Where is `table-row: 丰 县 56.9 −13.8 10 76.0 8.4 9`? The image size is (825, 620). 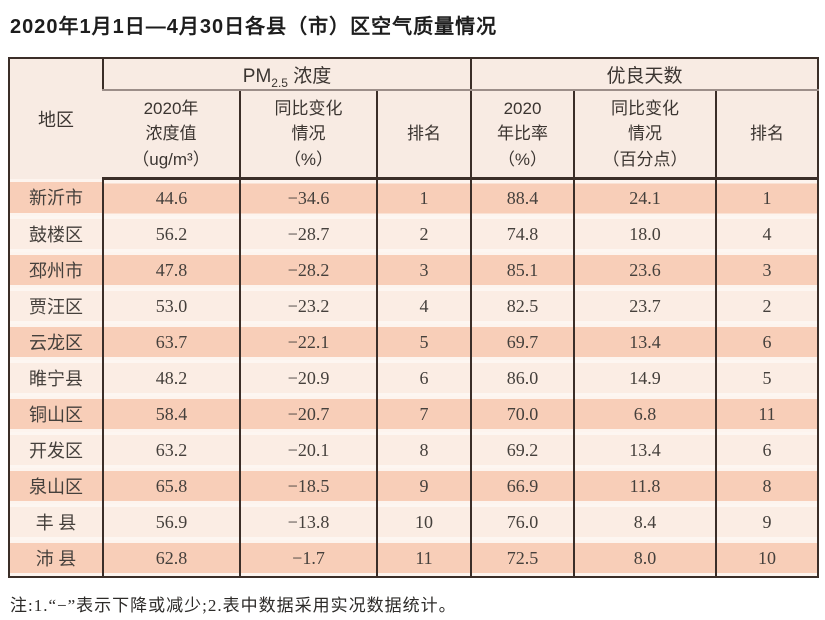 table-row: 丰 县 56.9 −13.8 10 76.0 8.4 9 is located at coordinates (414, 522).